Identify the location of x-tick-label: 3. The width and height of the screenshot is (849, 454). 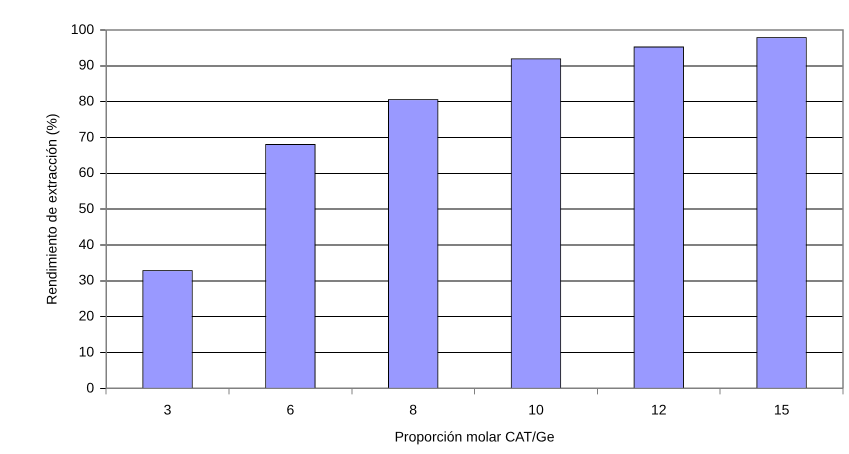
(168, 410).